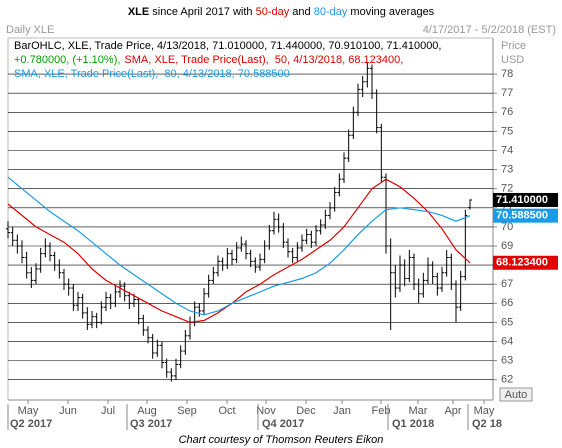 This screenshot has height=448, width=562. Describe the element at coordinates (273, 12) in the screenshot. I see `title-part: 50-day` at that location.